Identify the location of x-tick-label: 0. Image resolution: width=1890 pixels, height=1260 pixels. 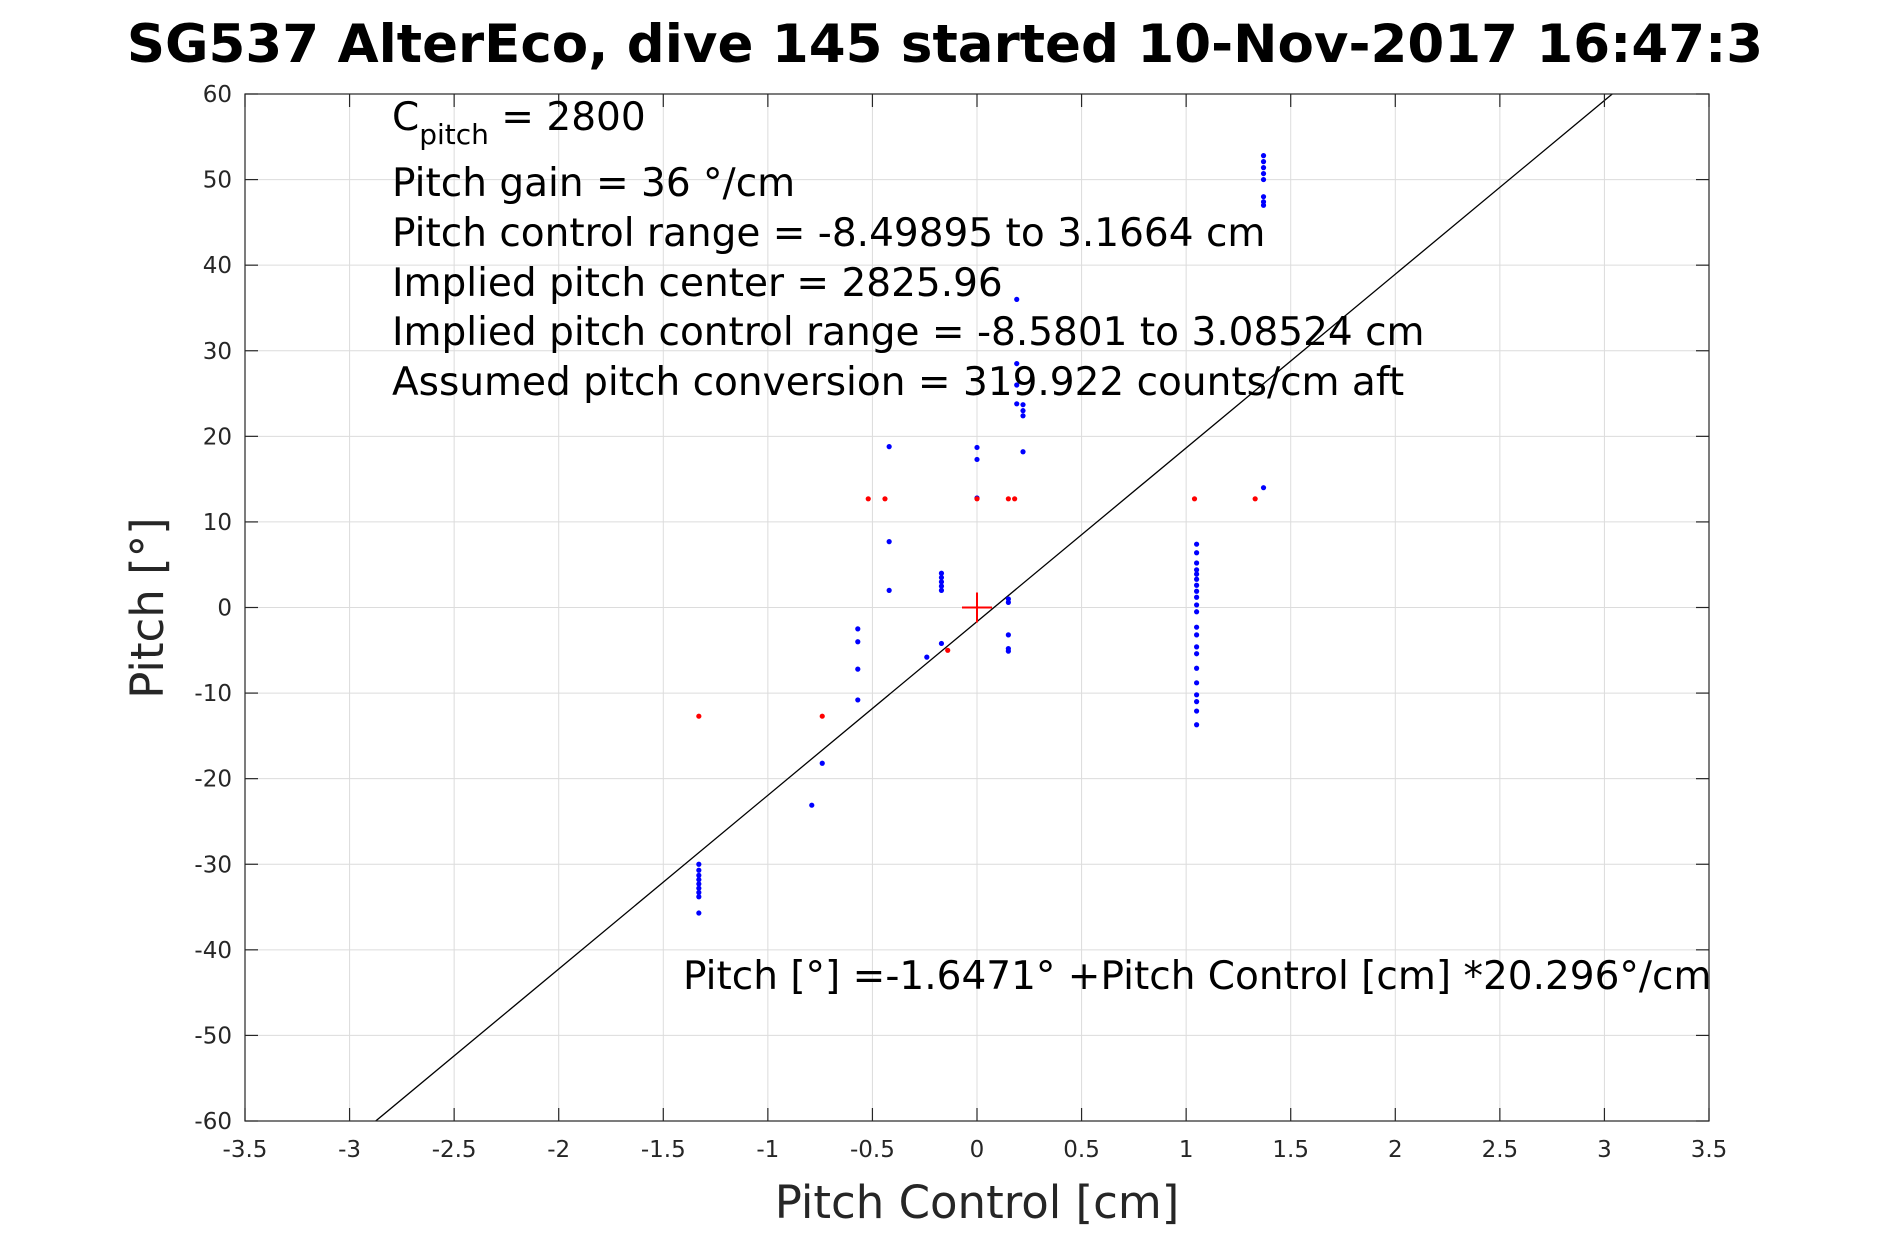
(977, 1150).